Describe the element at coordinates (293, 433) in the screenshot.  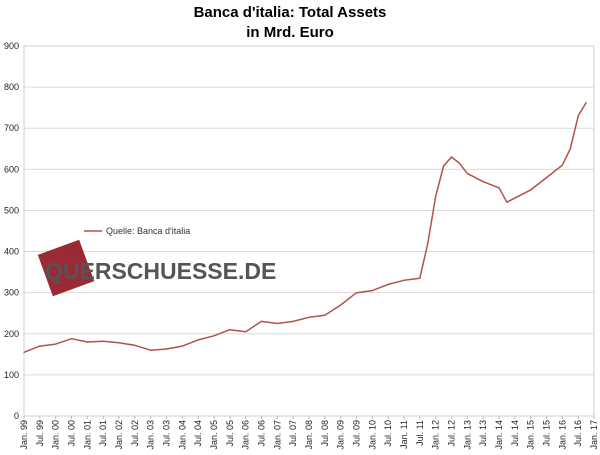
I see `x-tick-label: Jul. 07` at that location.